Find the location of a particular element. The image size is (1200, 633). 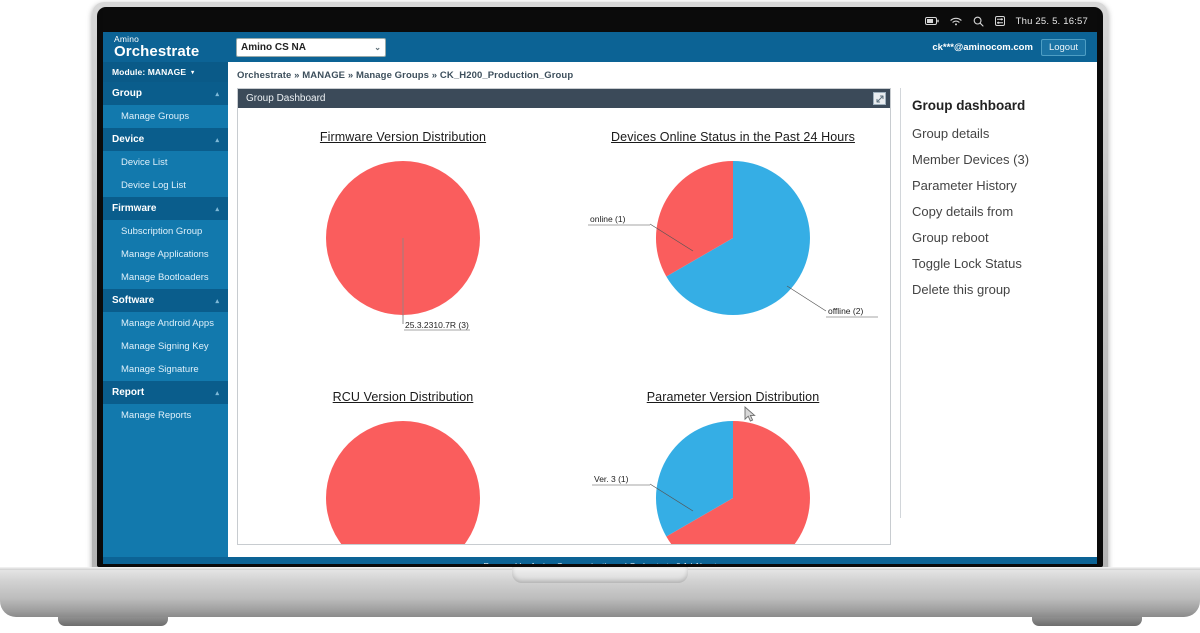

chart-rcu-version-distribution: RCU Version Distribution is located at coordinates (403, 456).